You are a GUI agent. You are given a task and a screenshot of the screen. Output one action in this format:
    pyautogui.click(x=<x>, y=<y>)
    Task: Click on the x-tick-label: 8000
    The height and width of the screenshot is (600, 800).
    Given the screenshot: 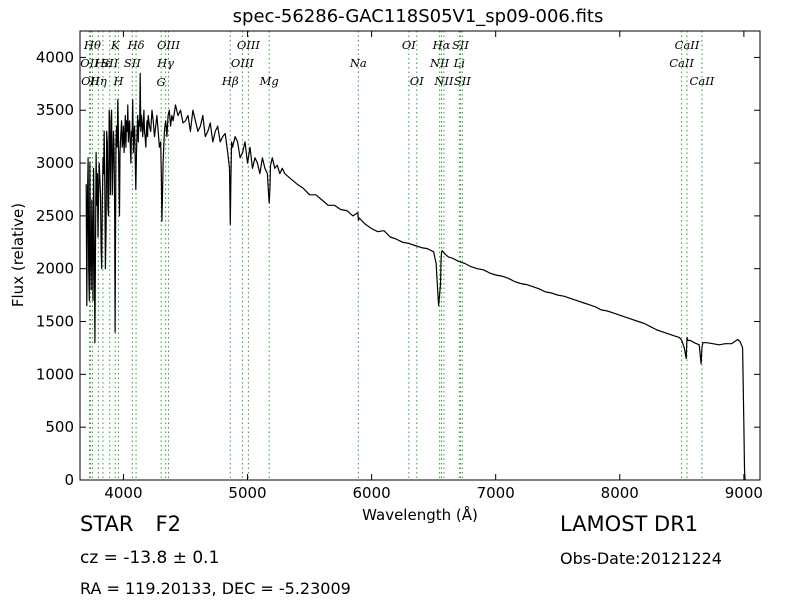 What is the action you would take?
    pyautogui.click(x=620, y=493)
    